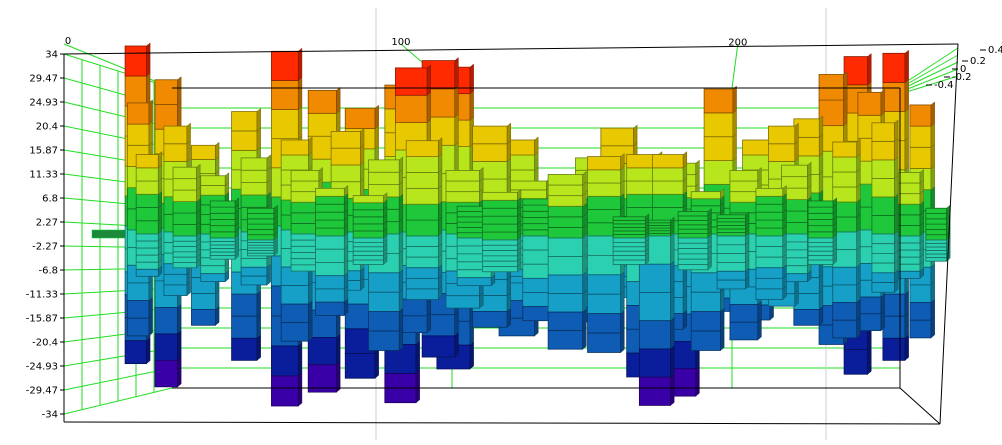  Describe the element at coordinates (735, 66) in the screenshot. I see `grid-line-top` at that location.